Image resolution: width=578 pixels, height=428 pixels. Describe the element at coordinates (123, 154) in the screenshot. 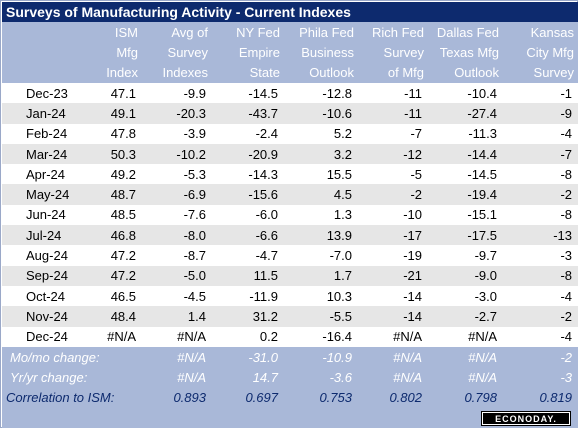

I see `table-cell: 50.3` at that location.